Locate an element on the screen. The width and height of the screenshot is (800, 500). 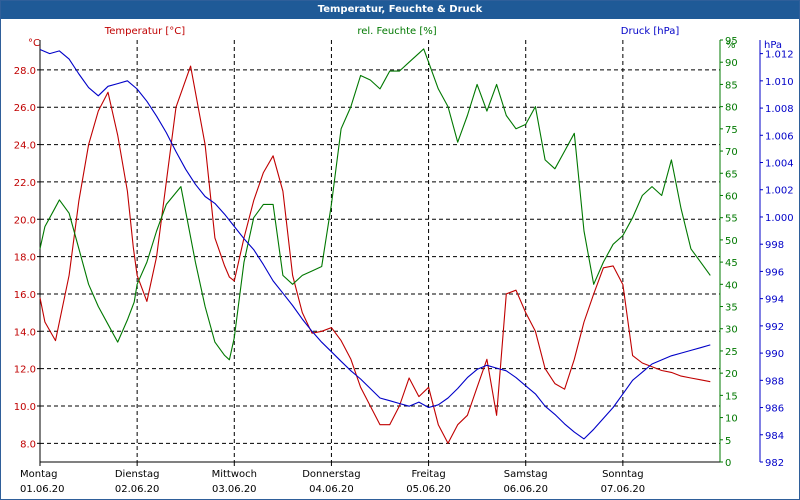
humidity-tick-label: 65 is located at coordinates (731, 174).